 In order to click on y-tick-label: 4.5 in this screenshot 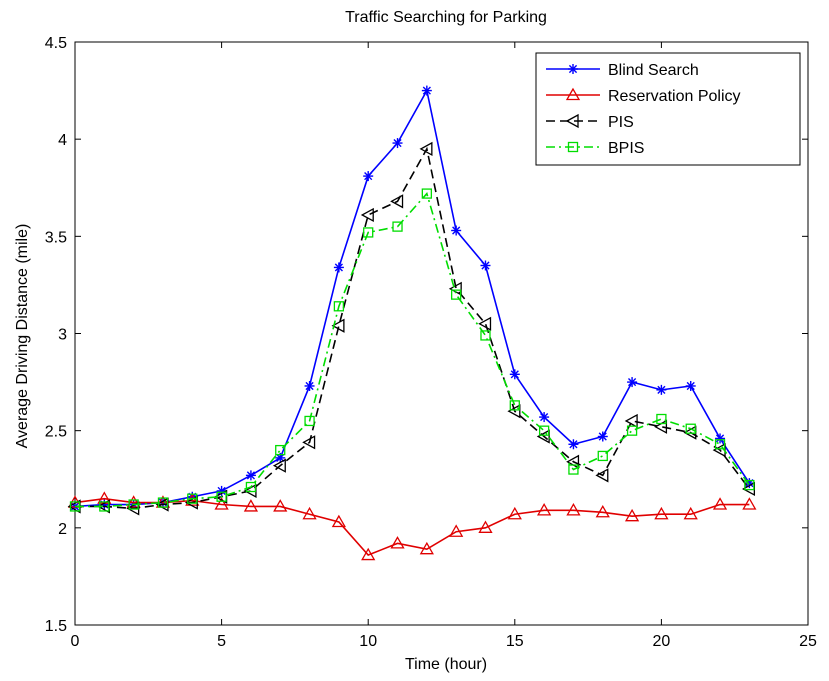, I will do `click(56, 43)`.